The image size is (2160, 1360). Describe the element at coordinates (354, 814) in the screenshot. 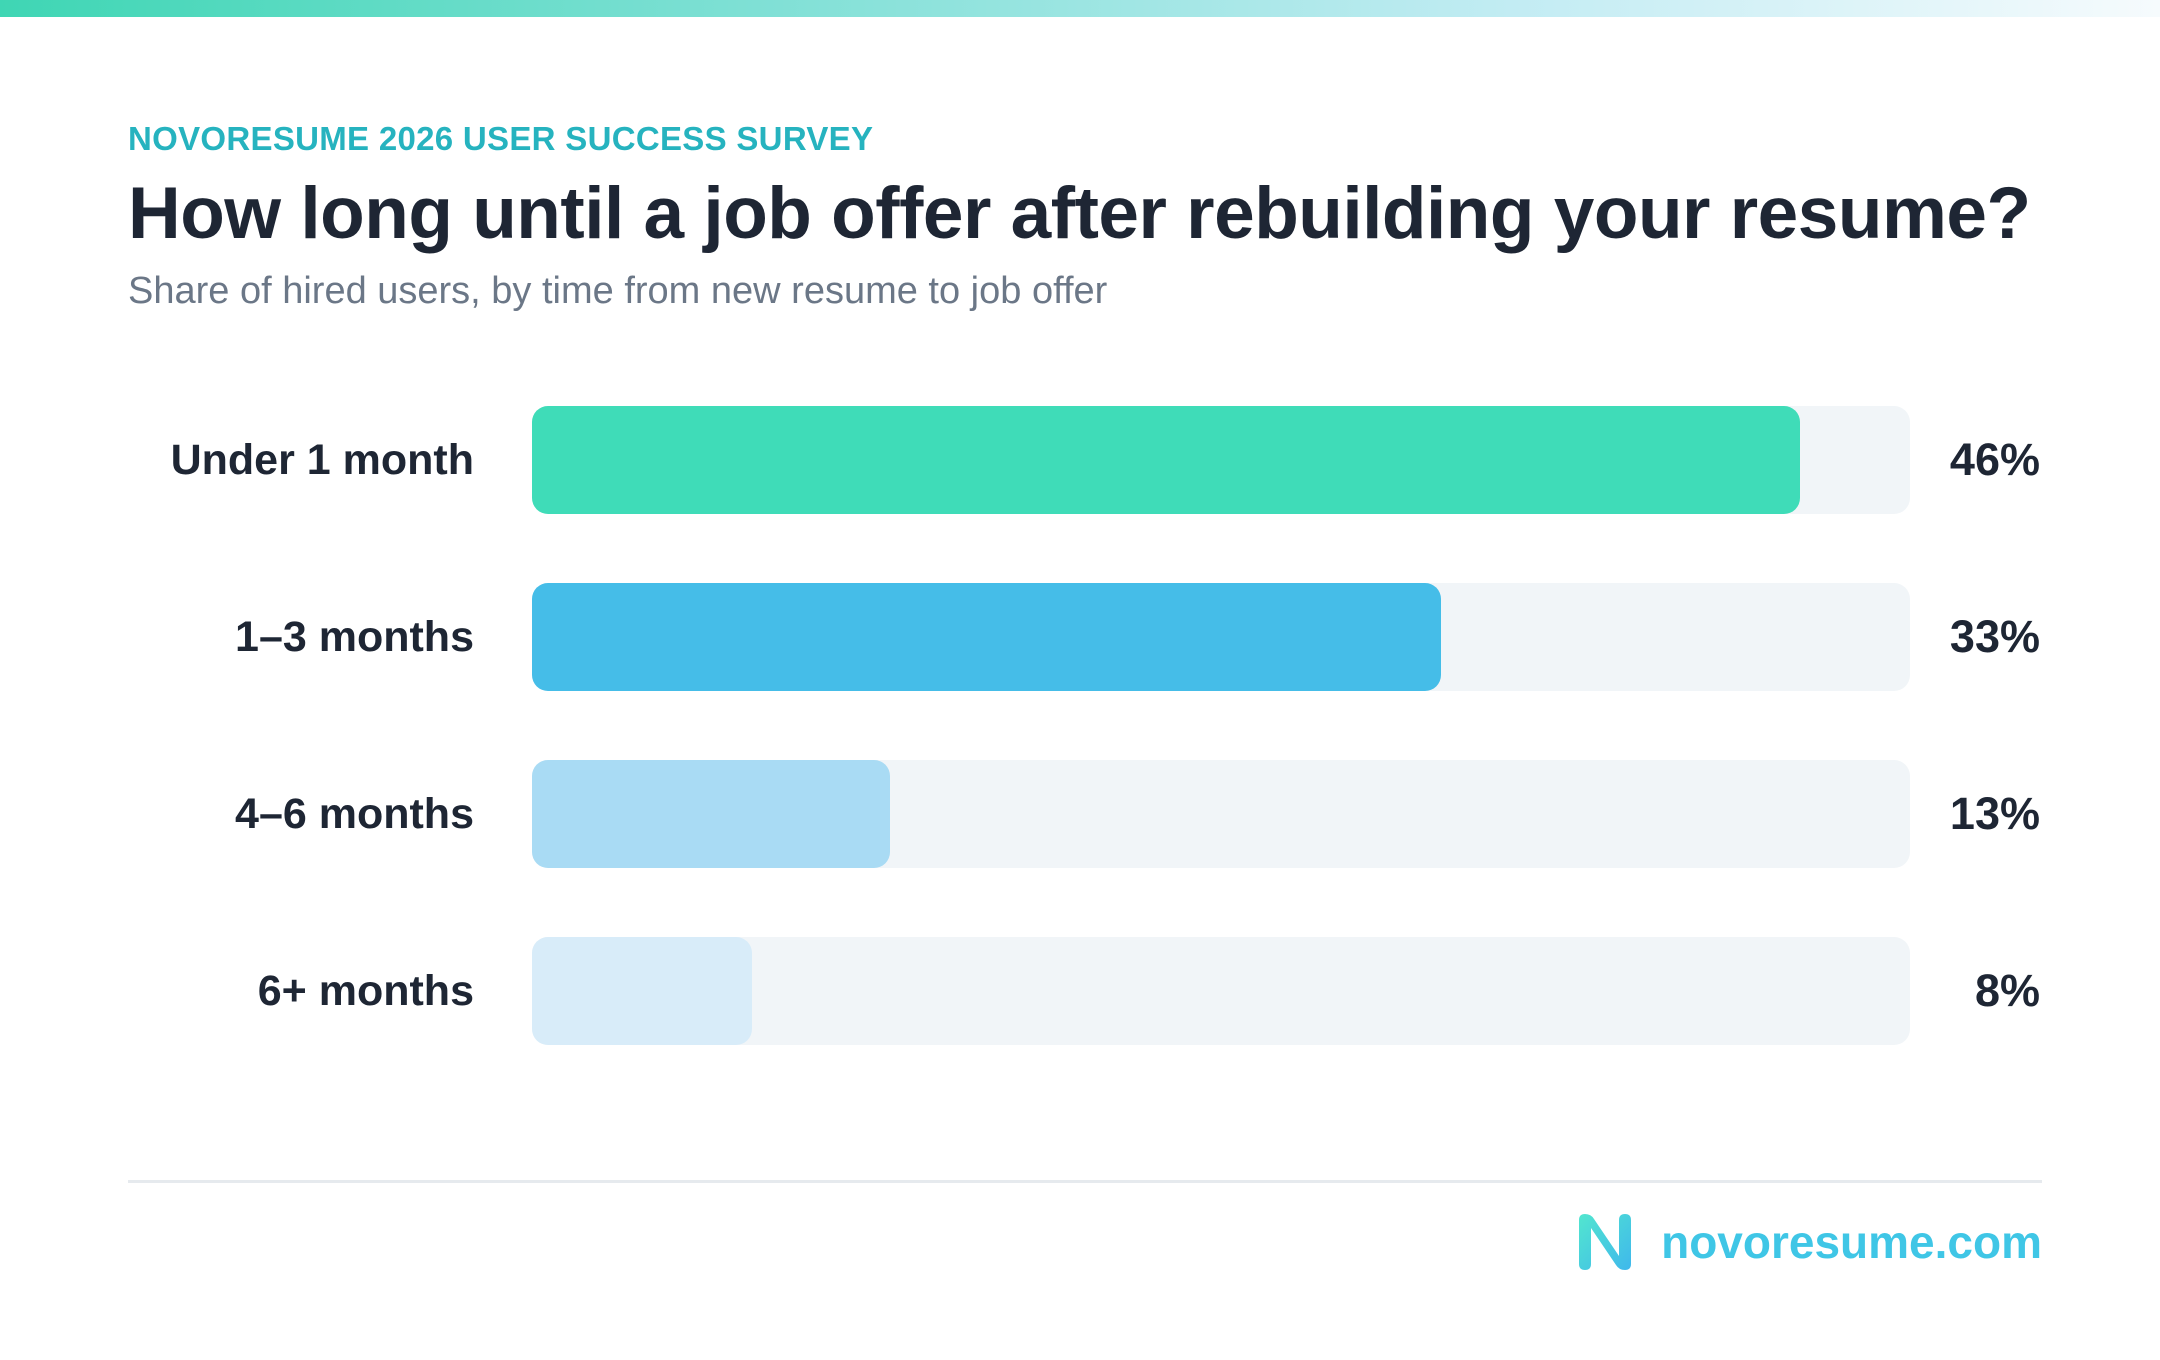

I see `bar-category-label: 4–6 months` at that location.